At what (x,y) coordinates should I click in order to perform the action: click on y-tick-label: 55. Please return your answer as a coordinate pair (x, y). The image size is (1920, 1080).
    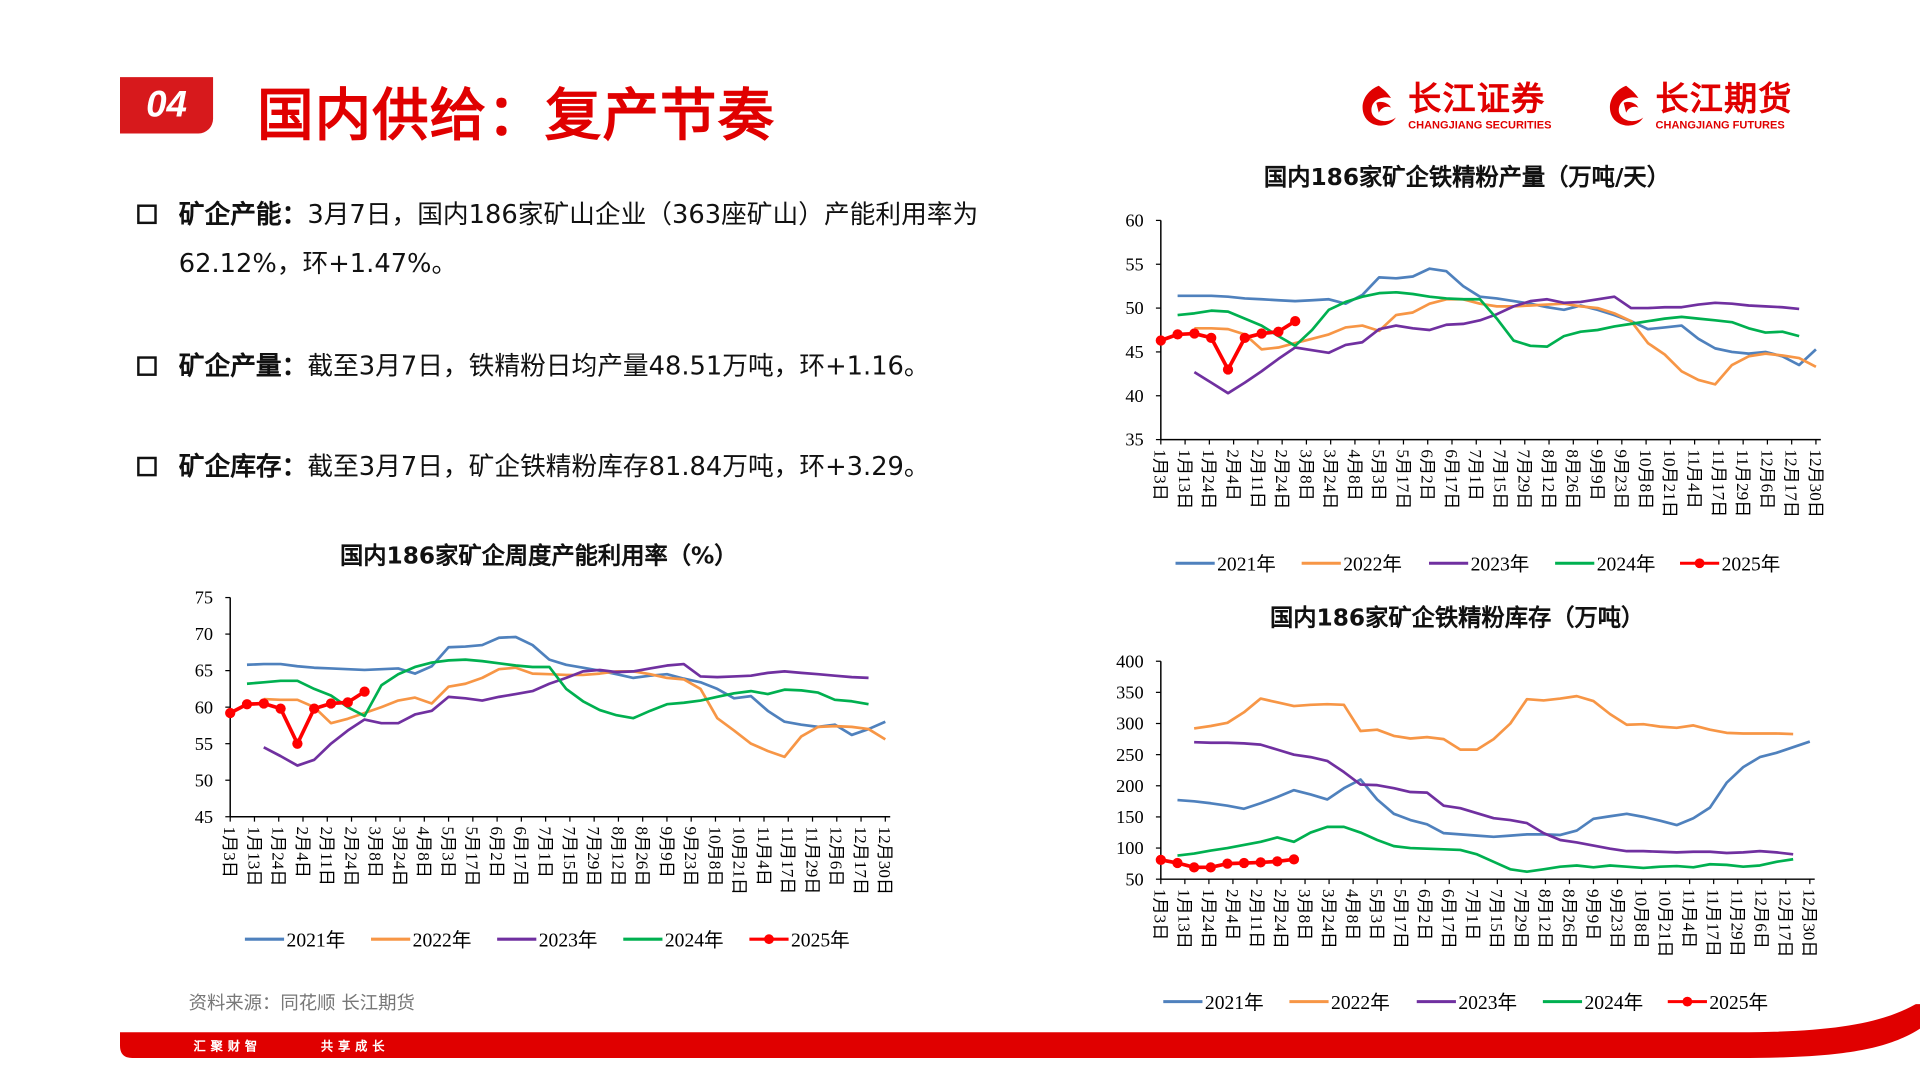
    Looking at the image, I should click on (1134, 264).